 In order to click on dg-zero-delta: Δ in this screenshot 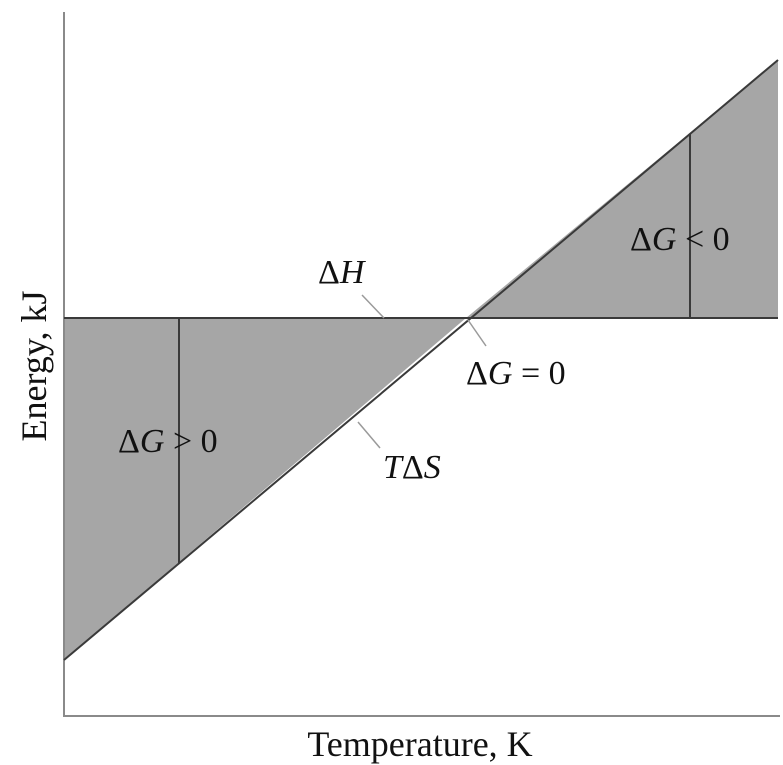, I will do `click(477, 373)`.